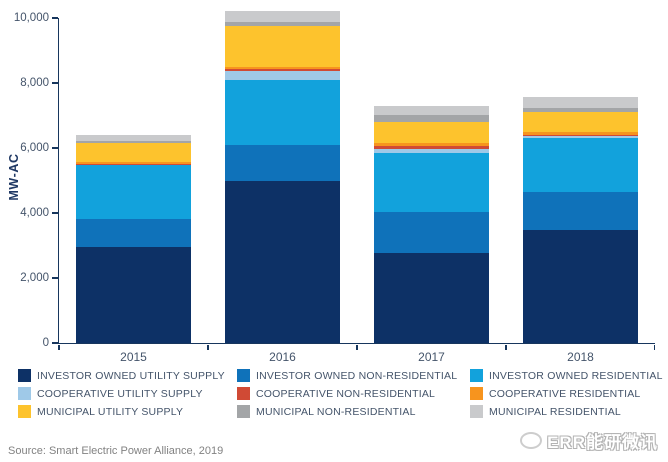 This screenshot has width=668, height=462. I want to click on legend-item: INVESTOR OWNED NON-RESIDENTIAL, so click(353, 375).